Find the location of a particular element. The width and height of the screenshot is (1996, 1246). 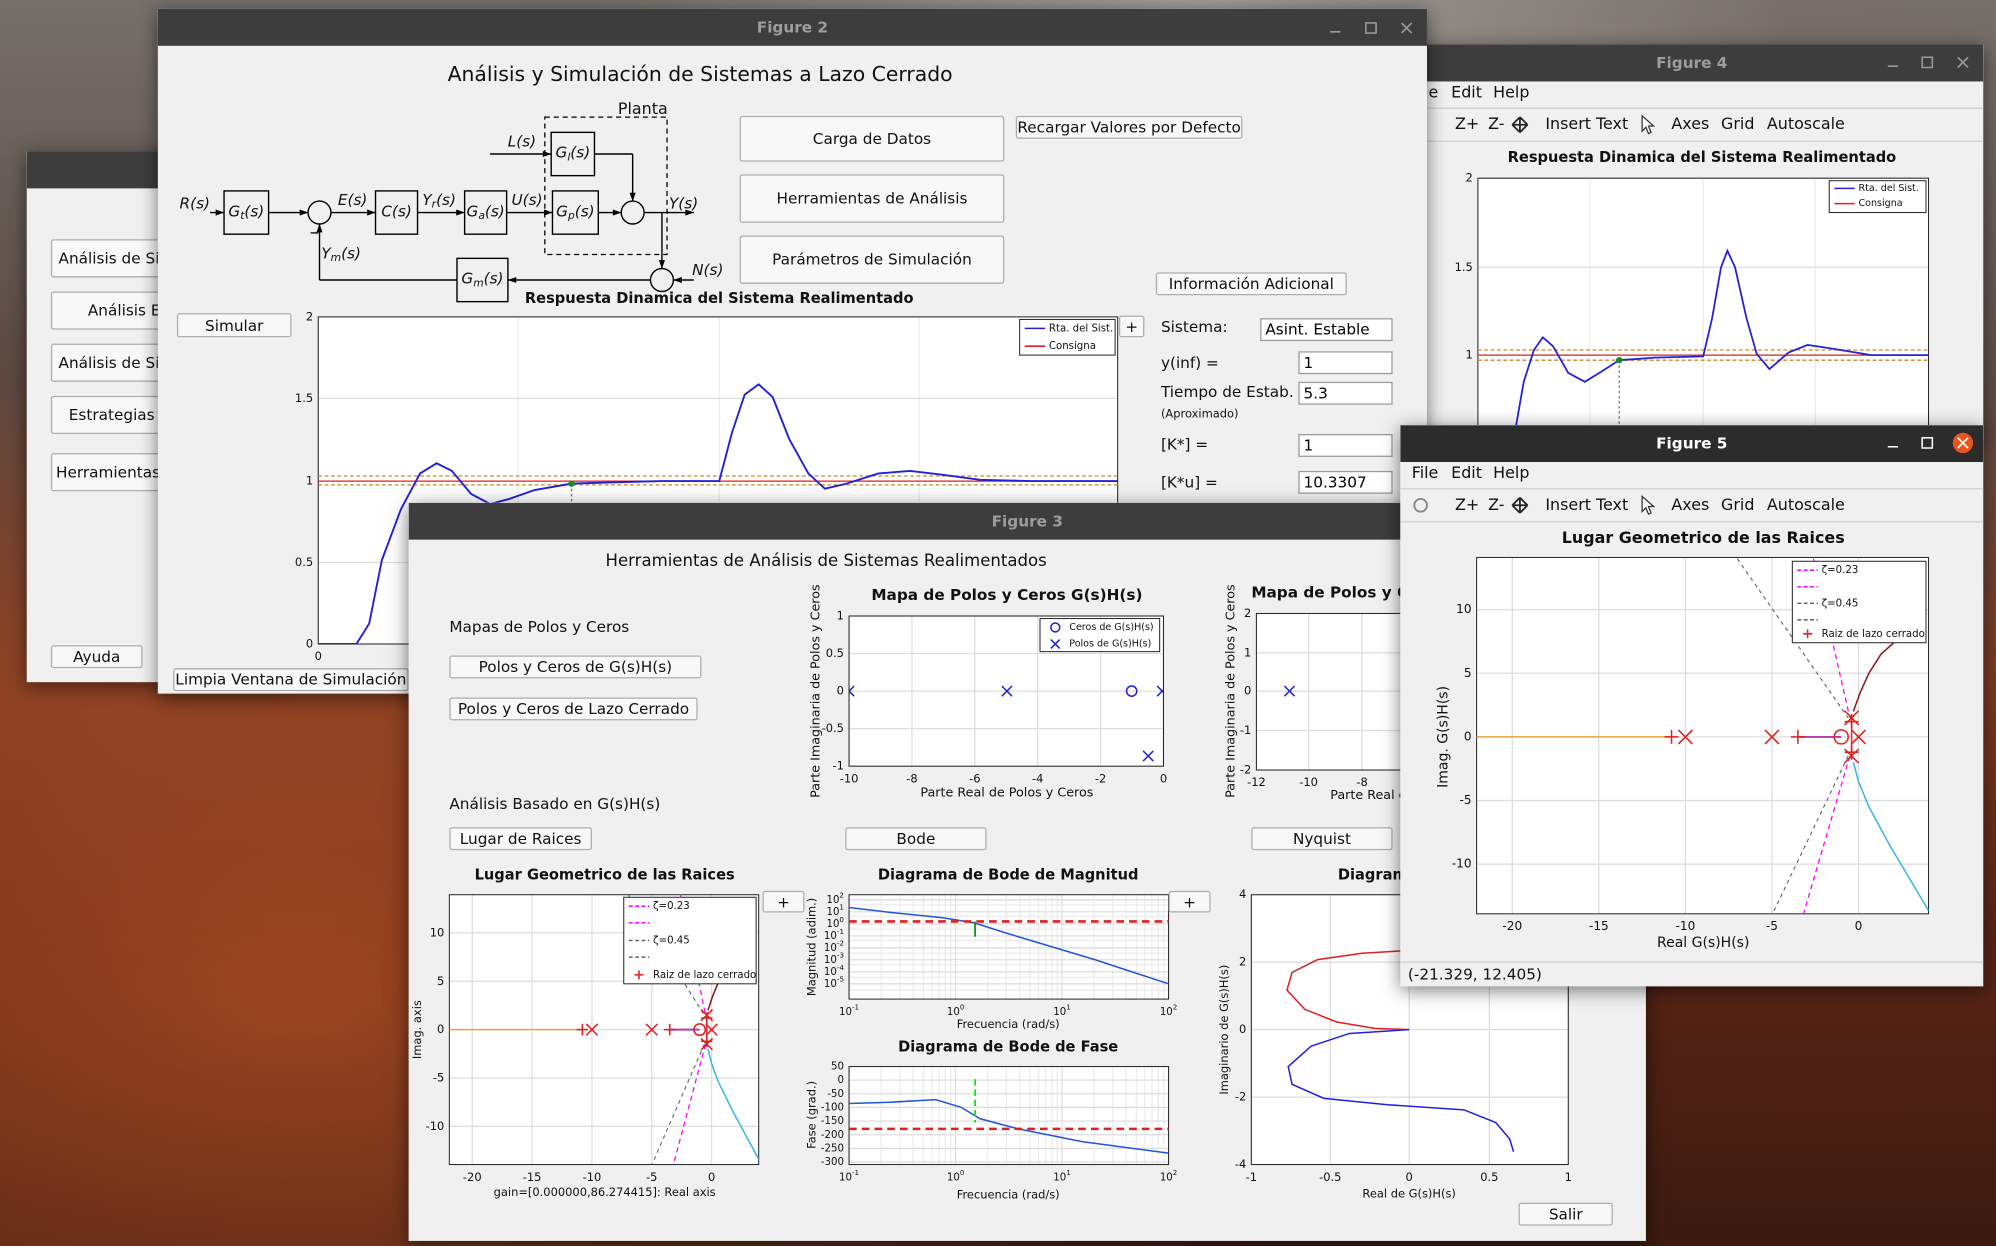

button: Bode is located at coordinates (916, 839).